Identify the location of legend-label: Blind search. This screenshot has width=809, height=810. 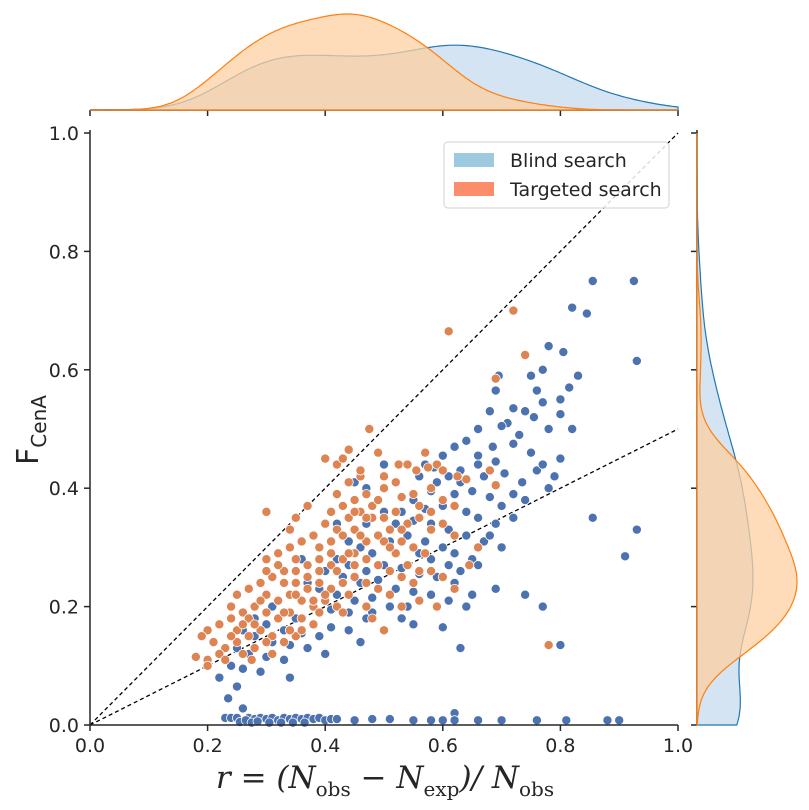
(568, 161).